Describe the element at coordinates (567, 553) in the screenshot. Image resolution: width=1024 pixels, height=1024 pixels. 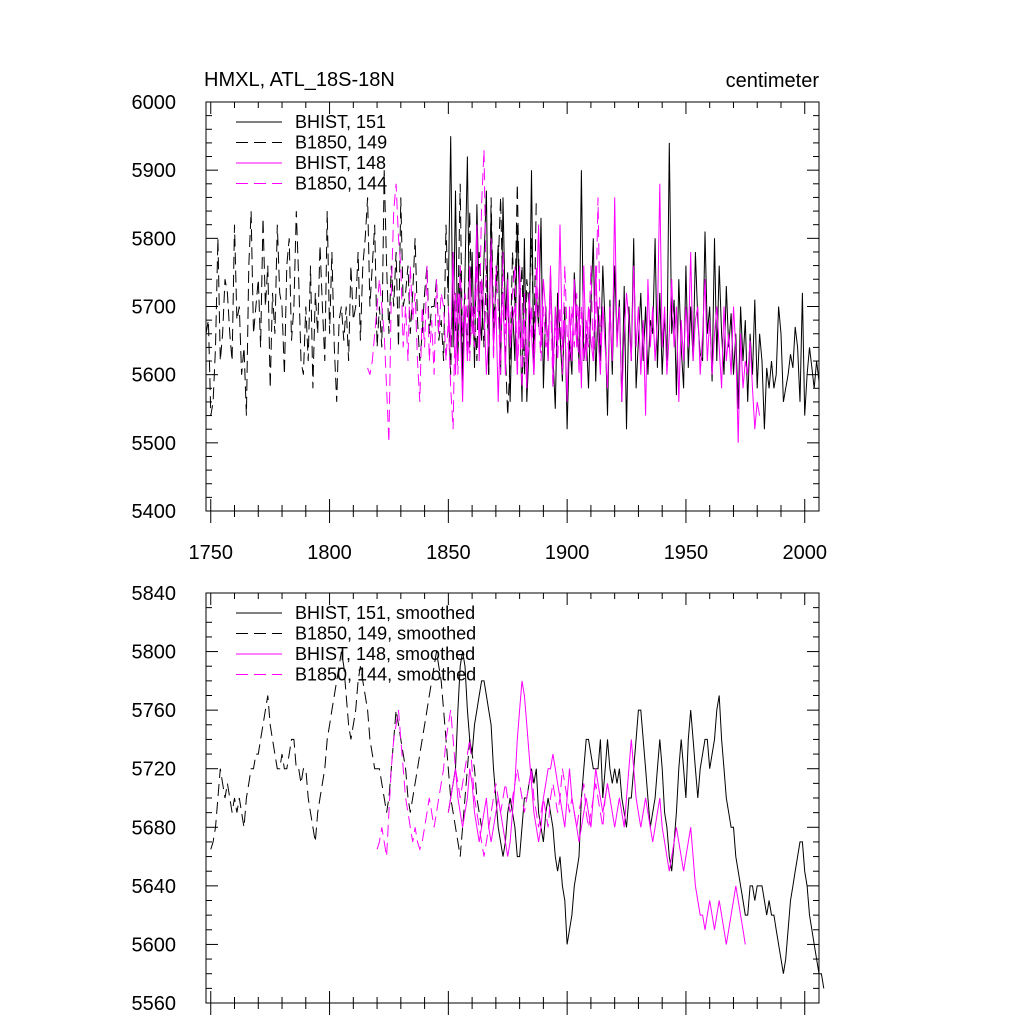
I see `x-tick-label: 1900` at that location.